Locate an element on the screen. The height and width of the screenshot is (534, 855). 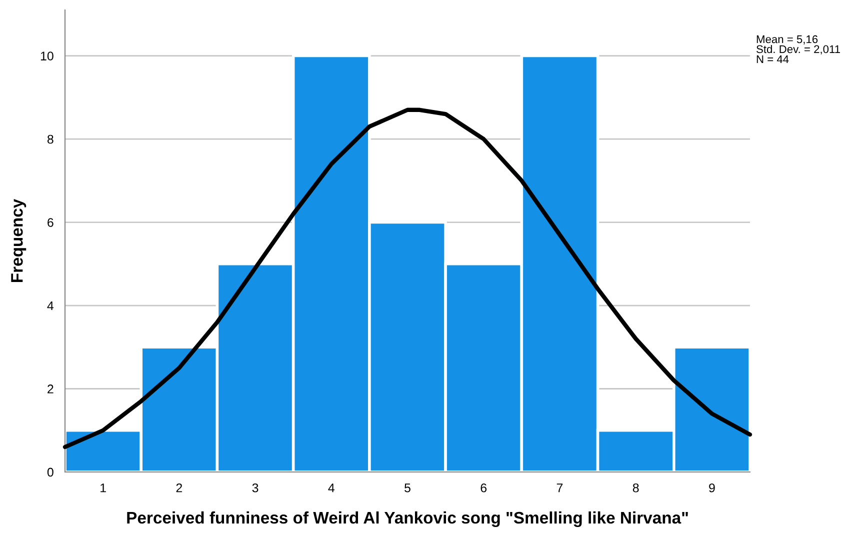
y-tick-label: 10 is located at coordinates (47, 56).